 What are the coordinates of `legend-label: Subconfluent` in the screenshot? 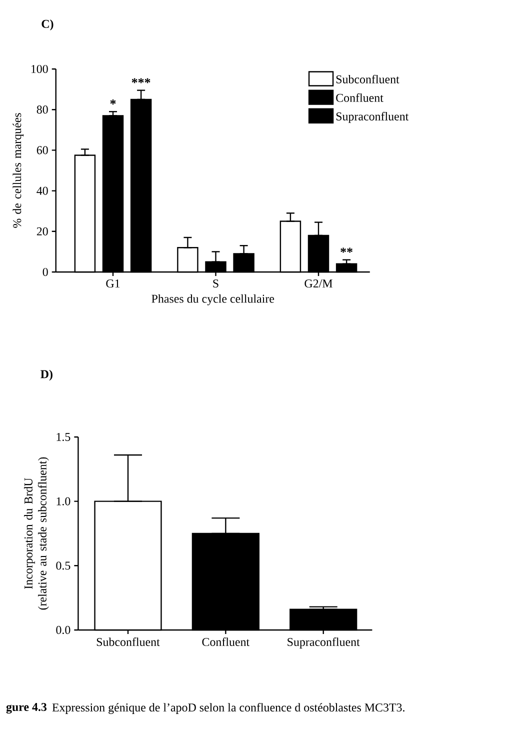 It's located at (368, 79).